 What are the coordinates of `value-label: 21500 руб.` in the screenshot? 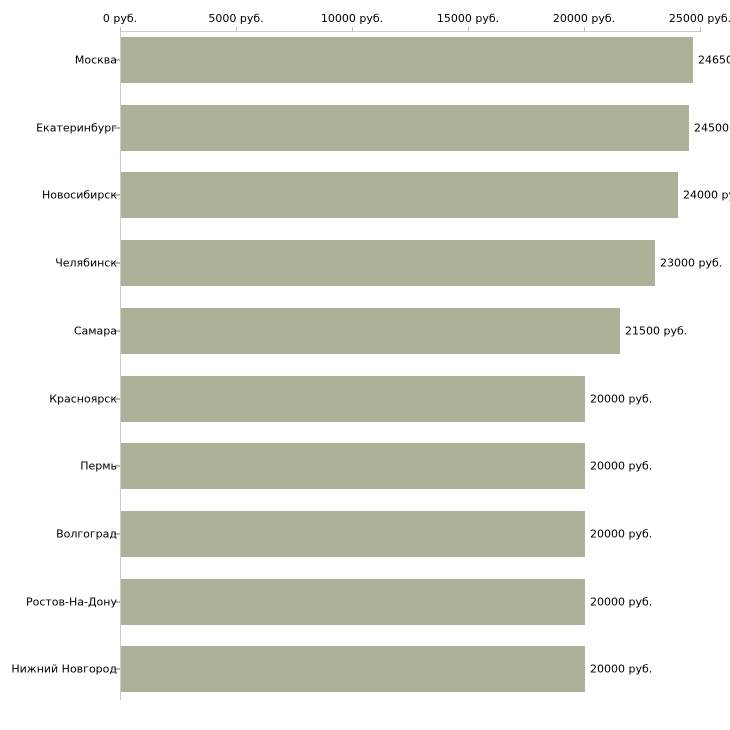 It's located at (656, 331).